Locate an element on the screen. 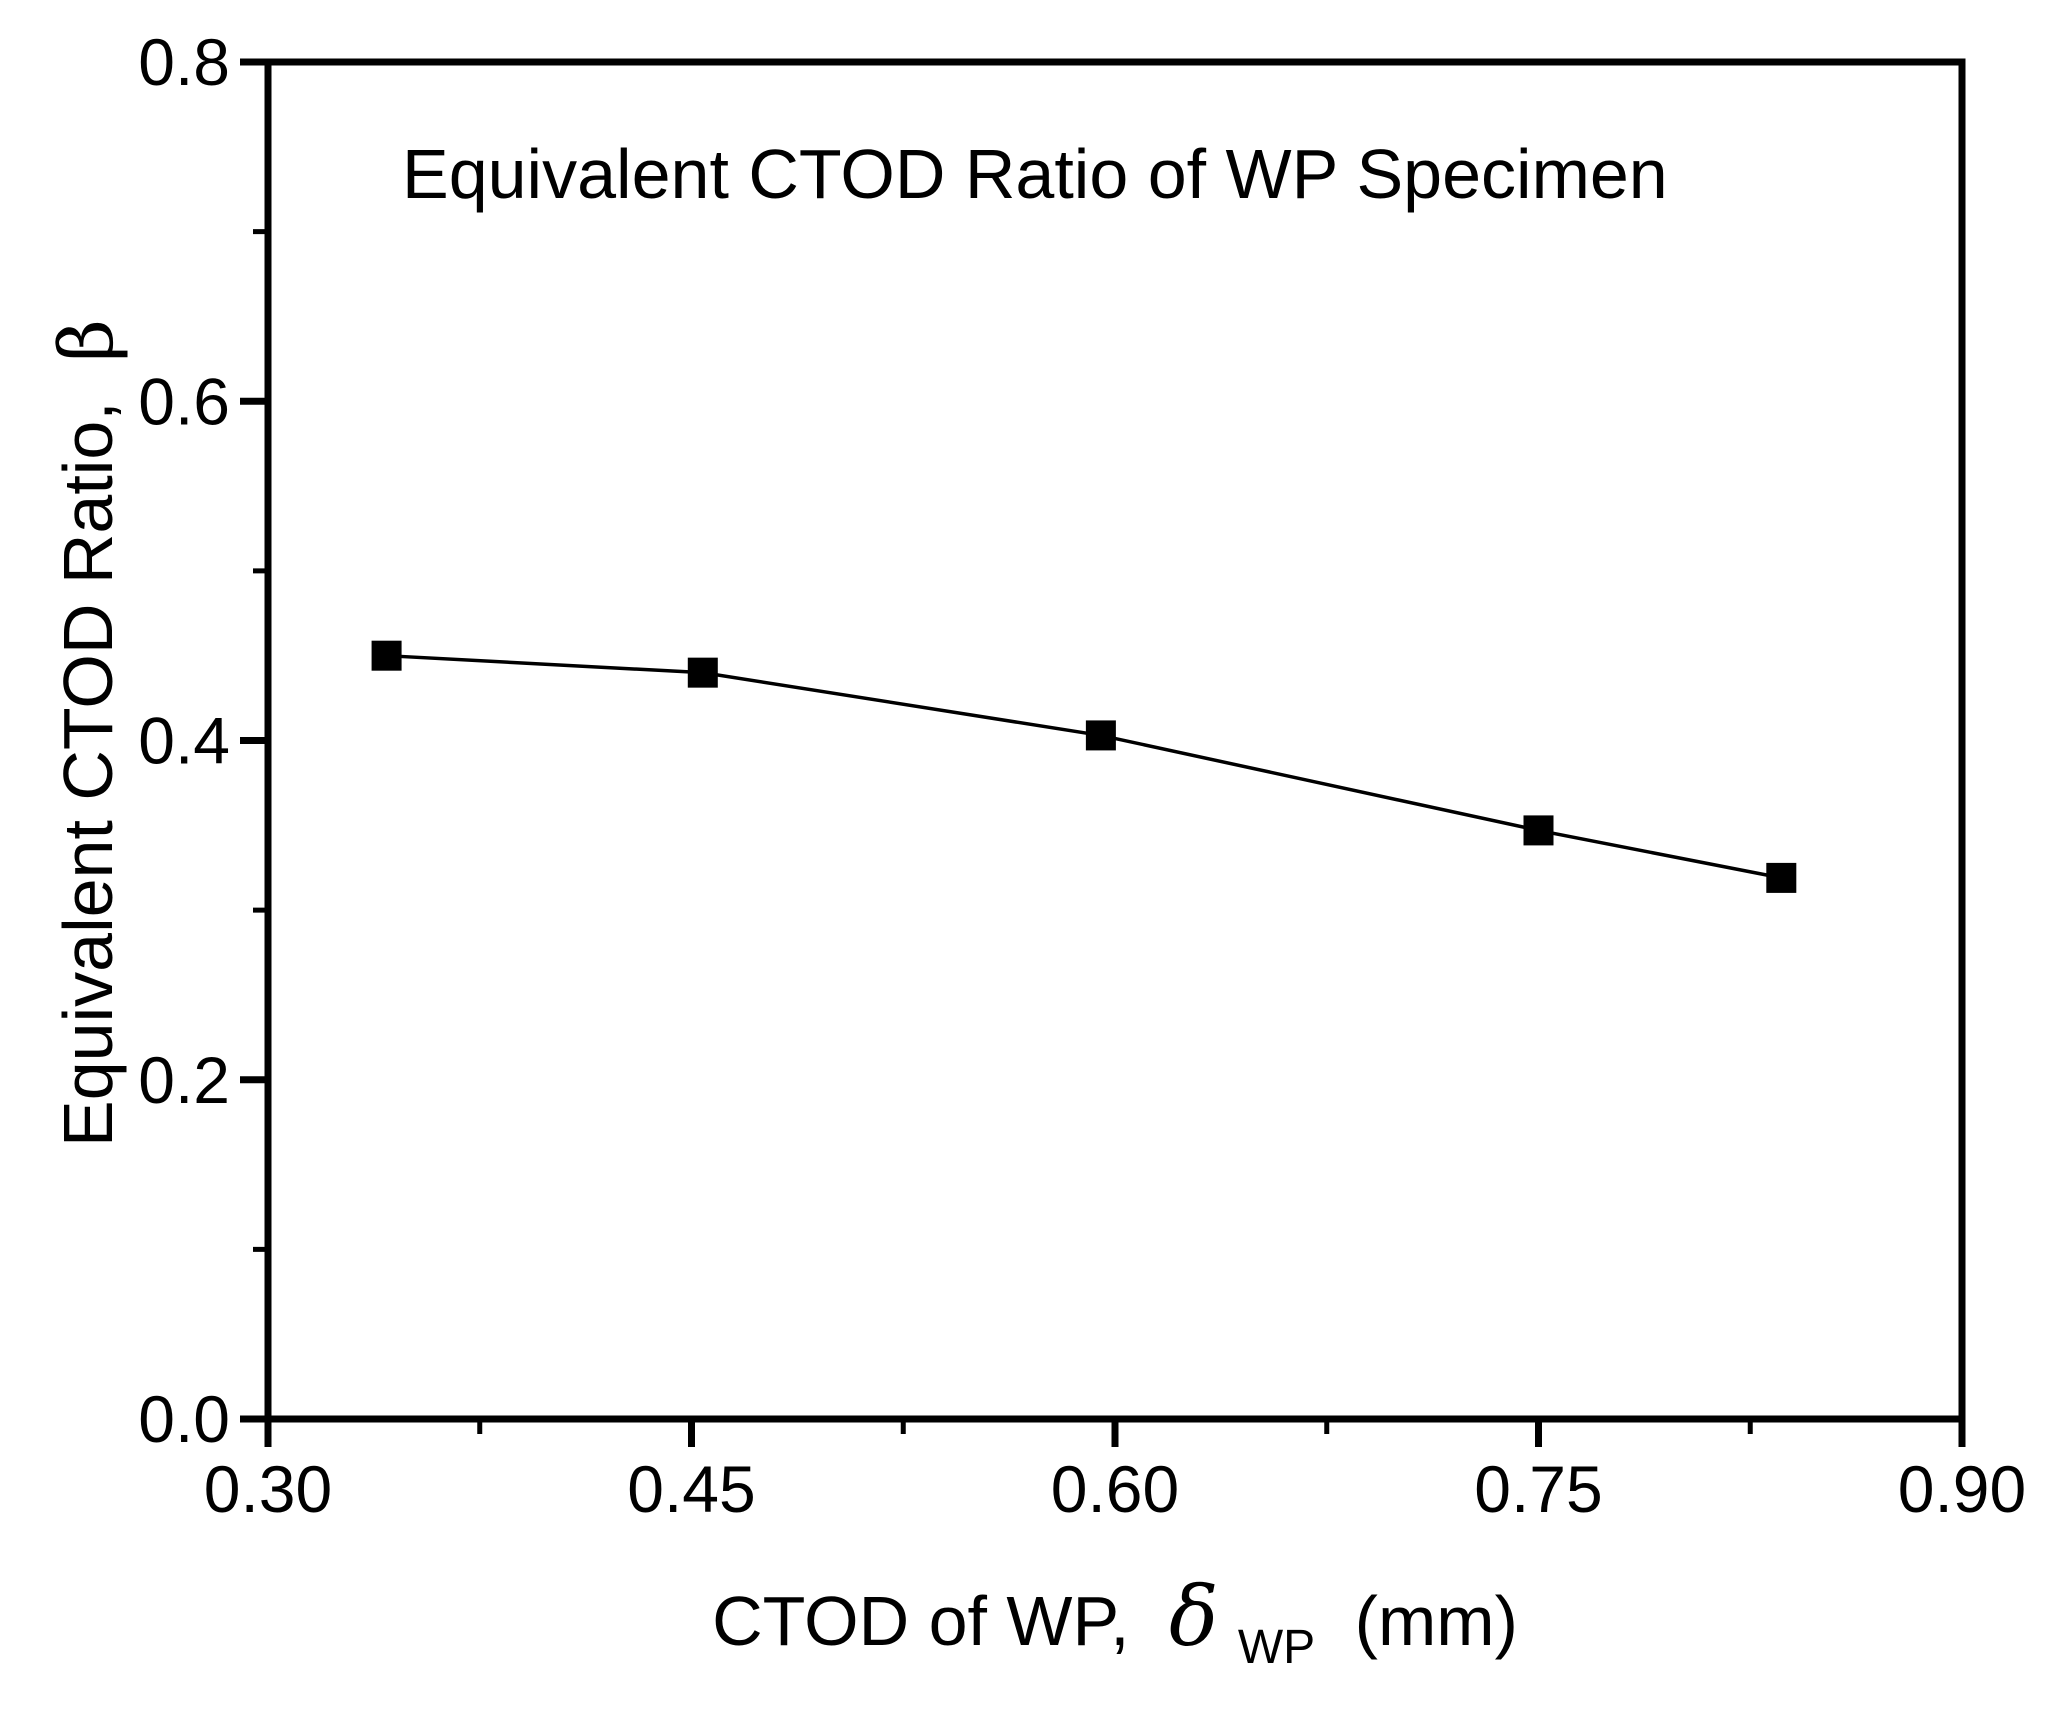  y-axis-tick-labels: 0.0 0.2 0.4 0.6 0.8 is located at coordinates (184, 740).